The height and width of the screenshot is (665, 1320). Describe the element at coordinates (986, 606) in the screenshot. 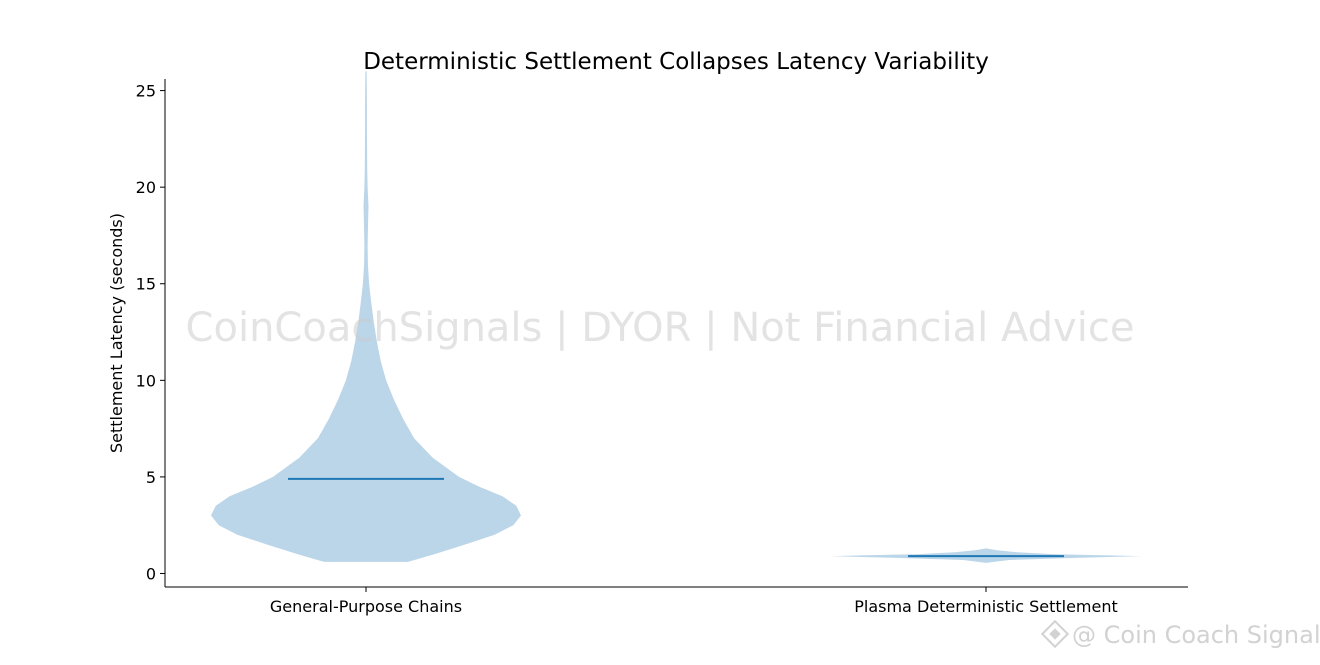

I see `x-tick-label-2: Plasma Deterministic Settlement` at that location.